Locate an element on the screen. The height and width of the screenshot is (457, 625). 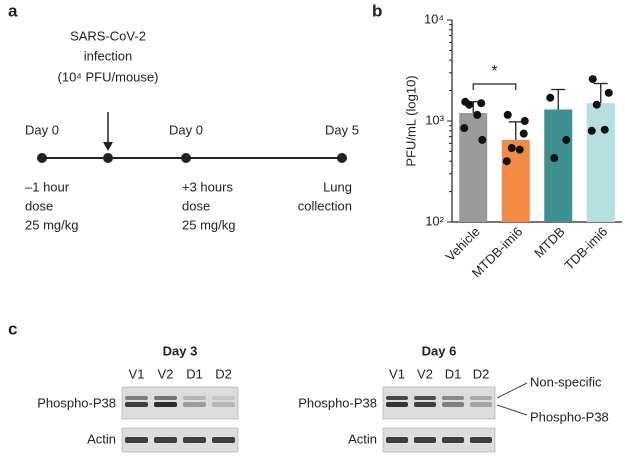
infection-label: (10⁴ PFU/mouse) is located at coordinates (108, 76).